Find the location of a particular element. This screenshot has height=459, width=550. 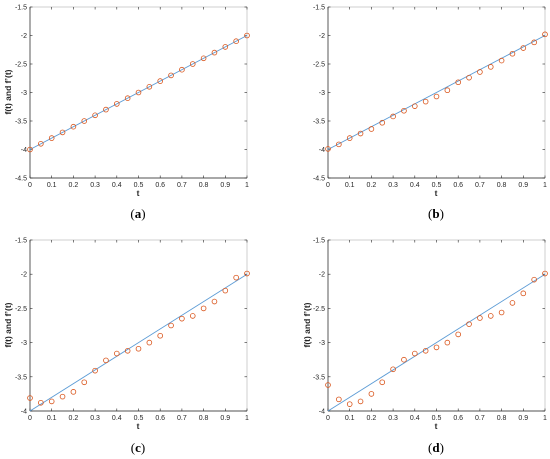

panel-label: (a) is located at coordinates (137, 213).